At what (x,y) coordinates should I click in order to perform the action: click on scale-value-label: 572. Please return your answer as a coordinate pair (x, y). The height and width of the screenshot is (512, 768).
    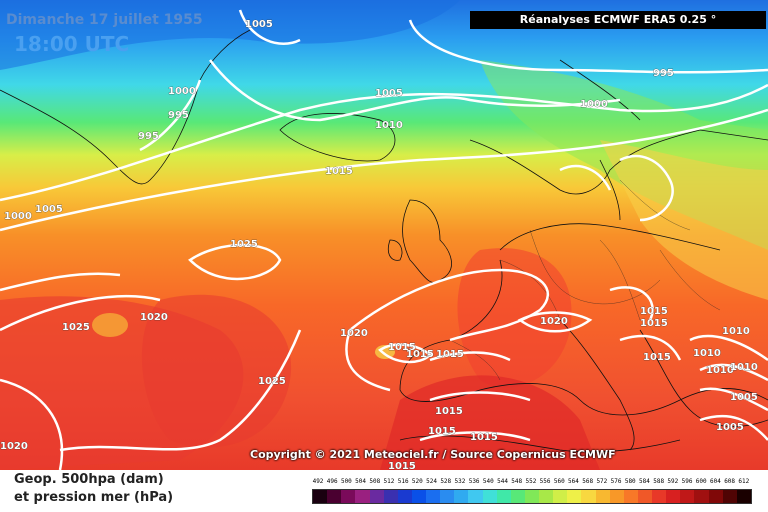
    Looking at the image, I should click on (602, 481).